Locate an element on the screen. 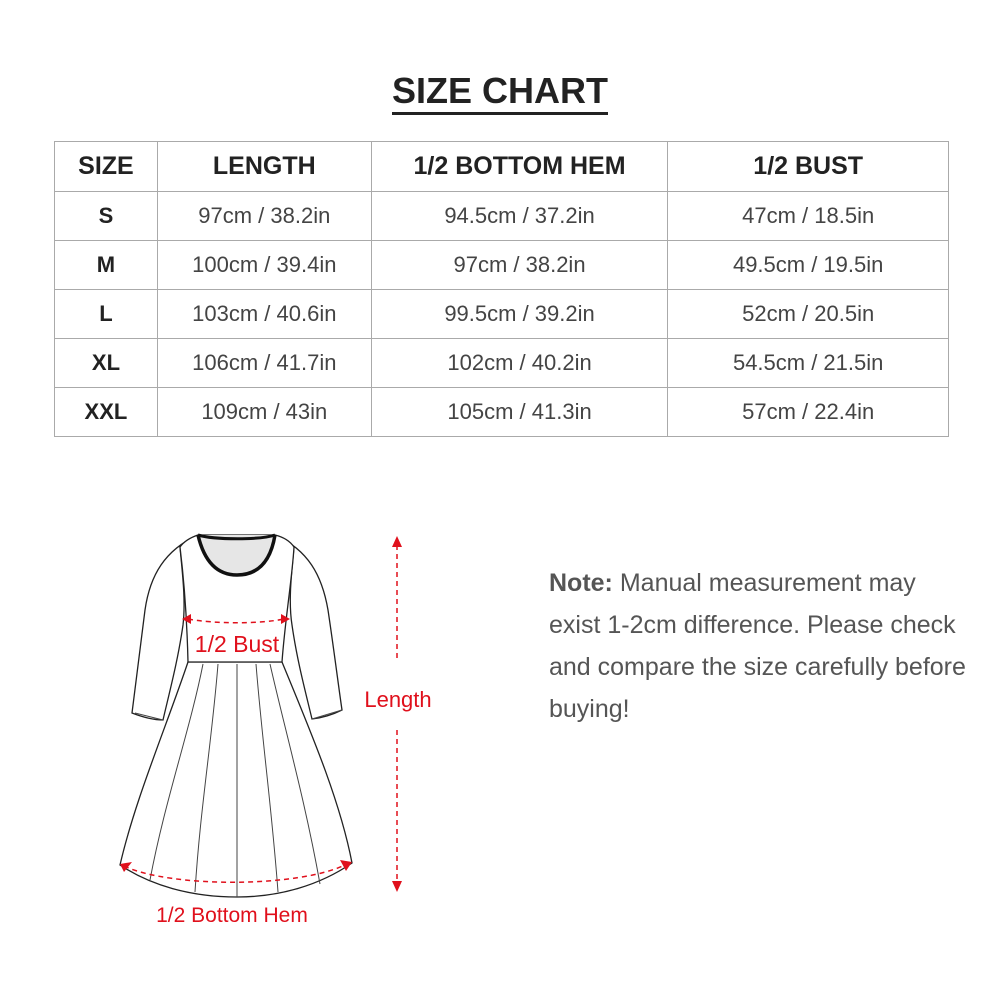 The height and width of the screenshot is (1000, 1000). bottom-hem-cell: 99.5cm / 39.2in is located at coordinates (519, 314).